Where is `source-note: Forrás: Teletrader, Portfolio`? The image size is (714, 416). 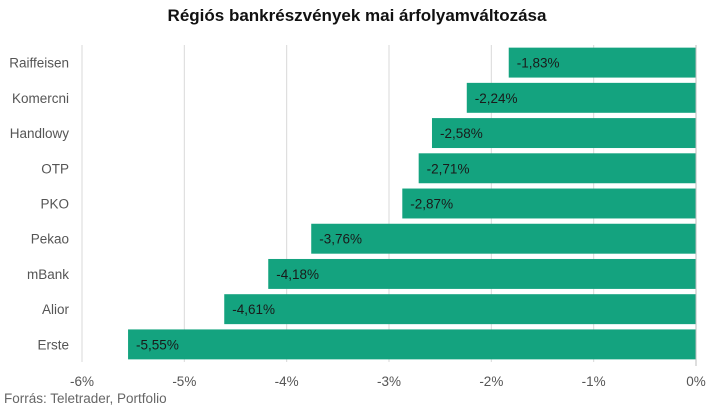
source-note: Forrás: Teletrader, Portfolio is located at coordinates (85, 398).